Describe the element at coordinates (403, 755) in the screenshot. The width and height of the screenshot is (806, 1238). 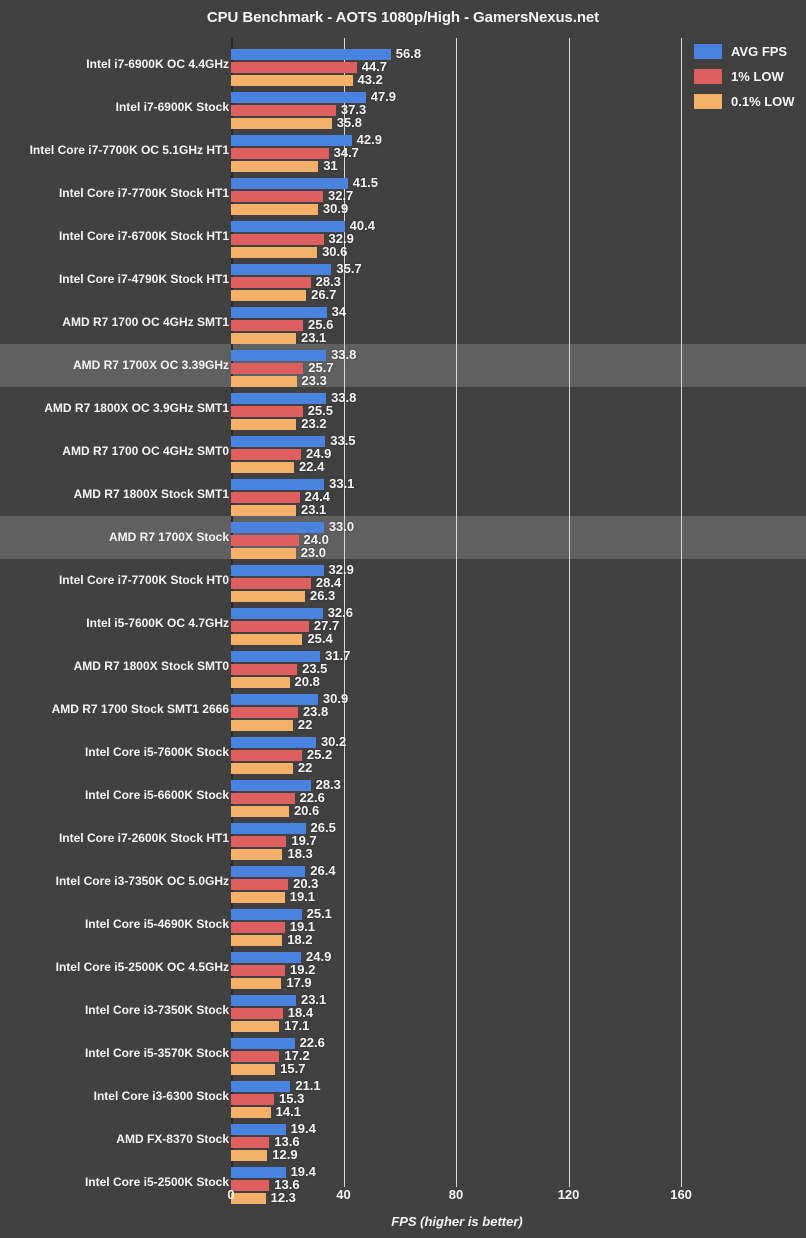
I see `chart-row: Intel Core i5-7600K Stock 30.2 25.2 22` at that location.